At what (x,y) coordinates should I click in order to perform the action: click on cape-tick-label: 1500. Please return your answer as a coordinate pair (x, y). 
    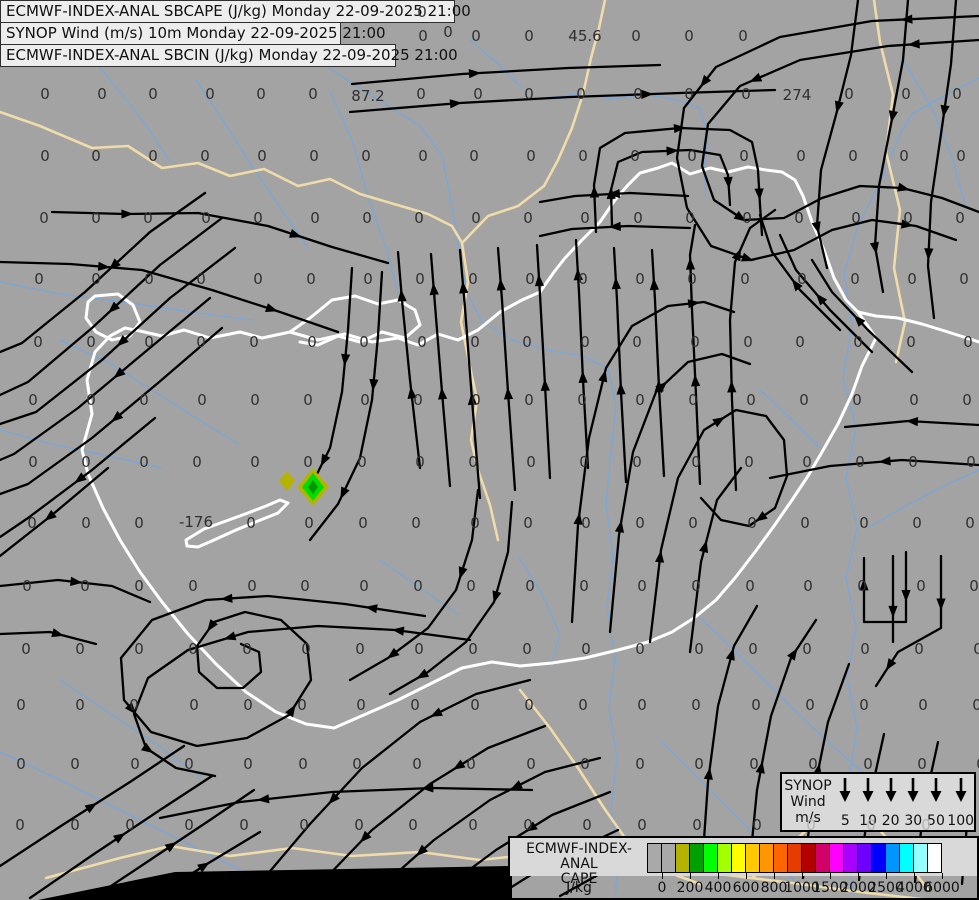
    Looking at the image, I should click on (830, 888).